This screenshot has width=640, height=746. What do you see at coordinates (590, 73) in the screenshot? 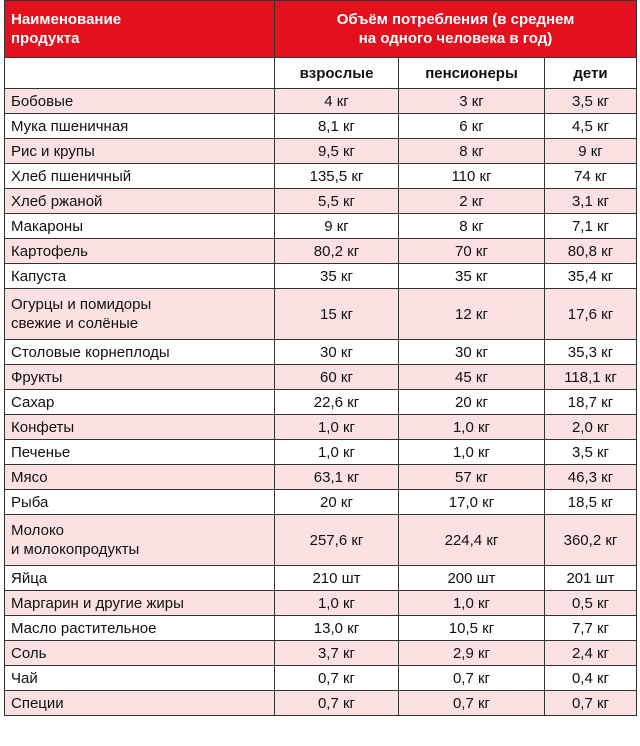
I see `column-header: дети` at bounding box center [590, 73].